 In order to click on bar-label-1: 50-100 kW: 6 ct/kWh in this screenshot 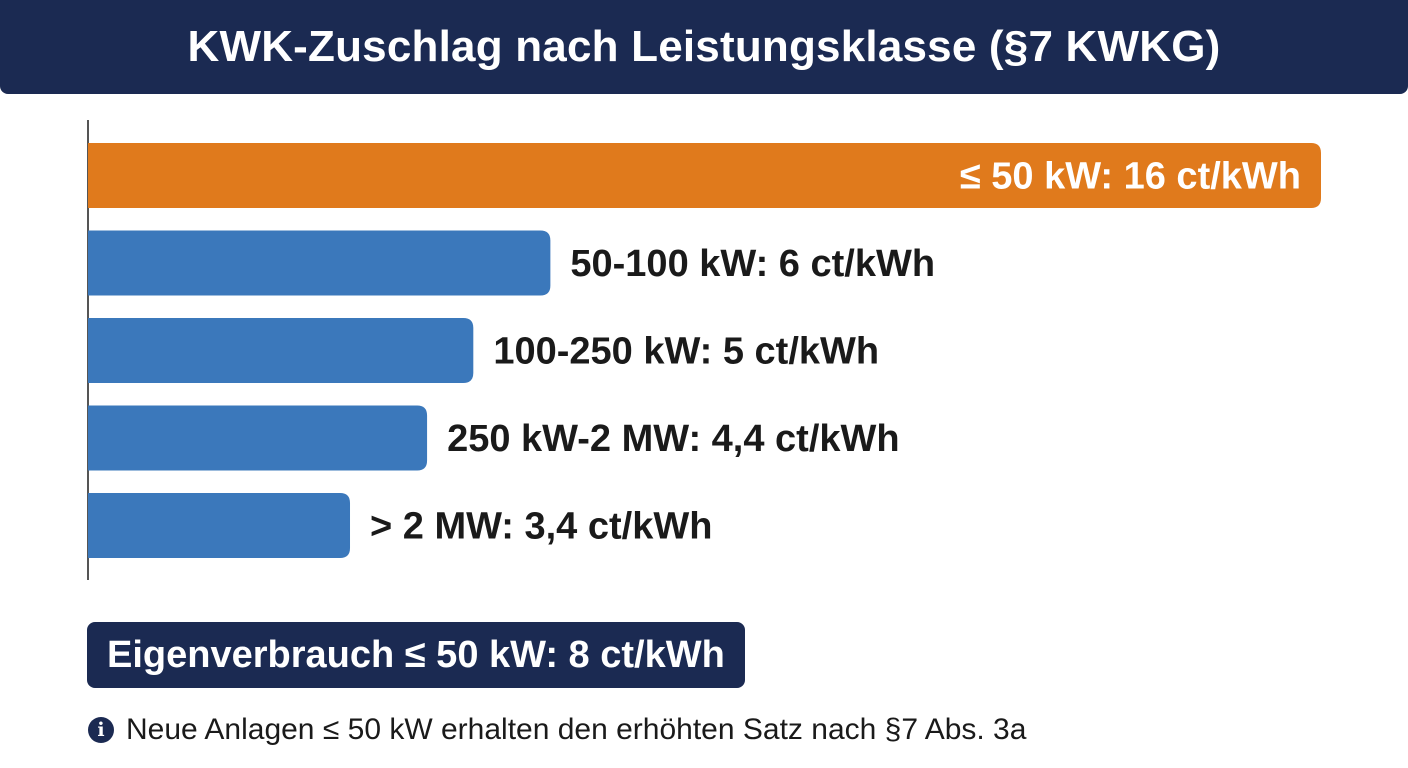, I will do `click(752, 264)`.